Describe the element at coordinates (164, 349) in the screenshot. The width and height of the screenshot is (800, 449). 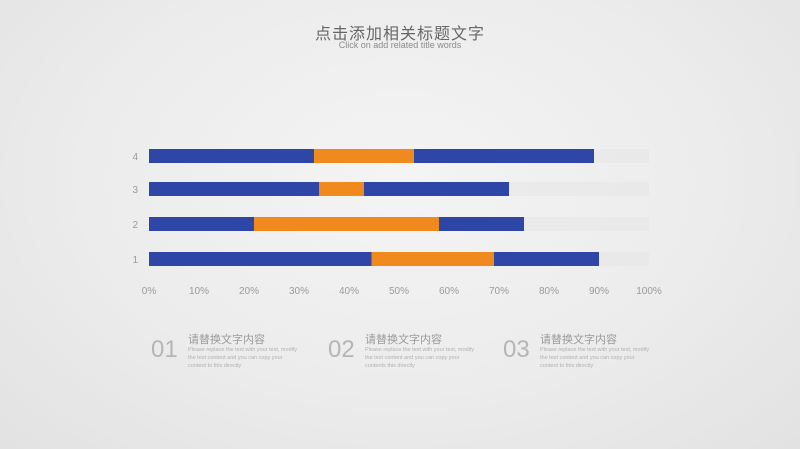
I see `feature-number: 01` at that location.